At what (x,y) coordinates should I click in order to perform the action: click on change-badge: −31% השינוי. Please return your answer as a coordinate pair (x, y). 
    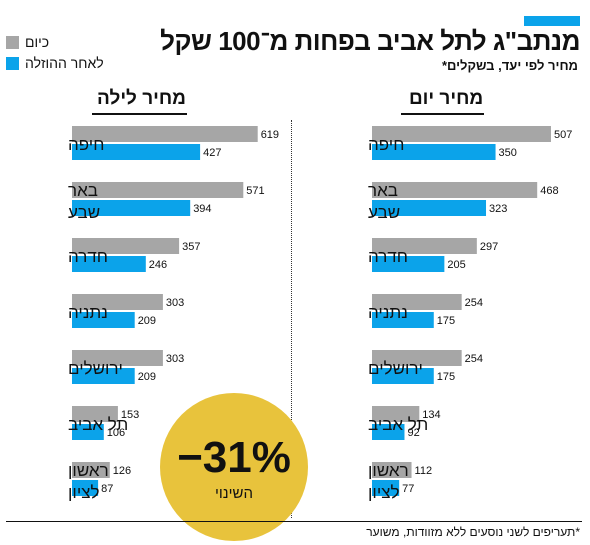
    Looking at the image, I should click on (234, 467).